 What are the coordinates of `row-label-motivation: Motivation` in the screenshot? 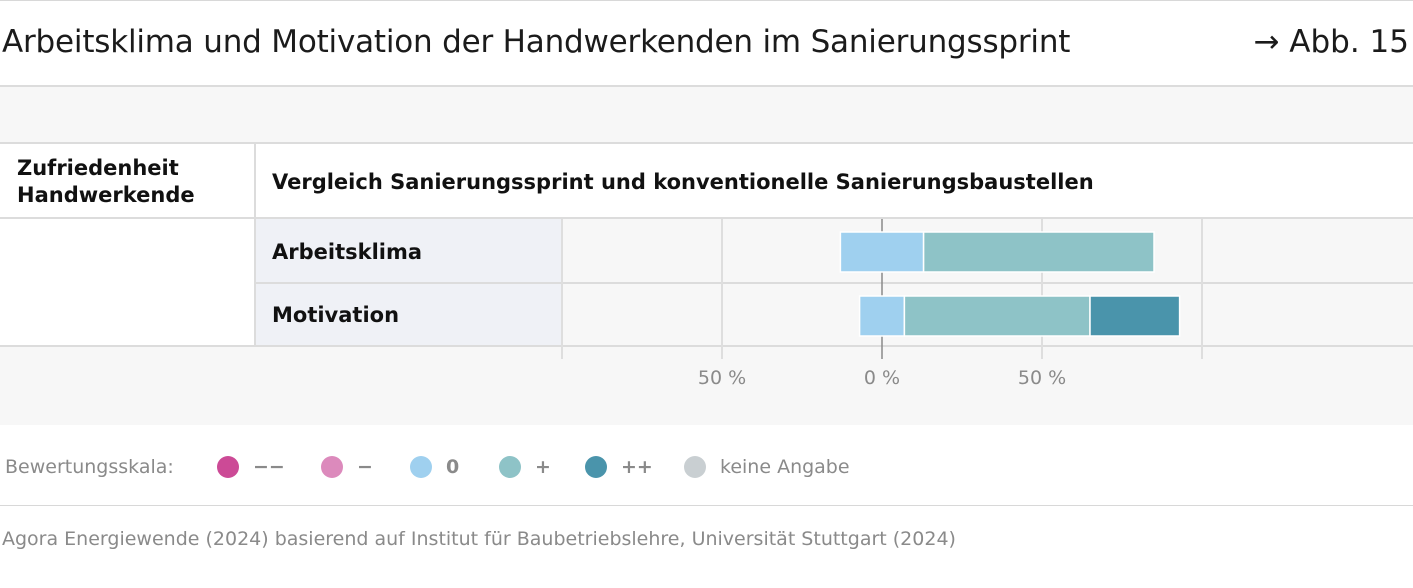 It's located at (336, 315).